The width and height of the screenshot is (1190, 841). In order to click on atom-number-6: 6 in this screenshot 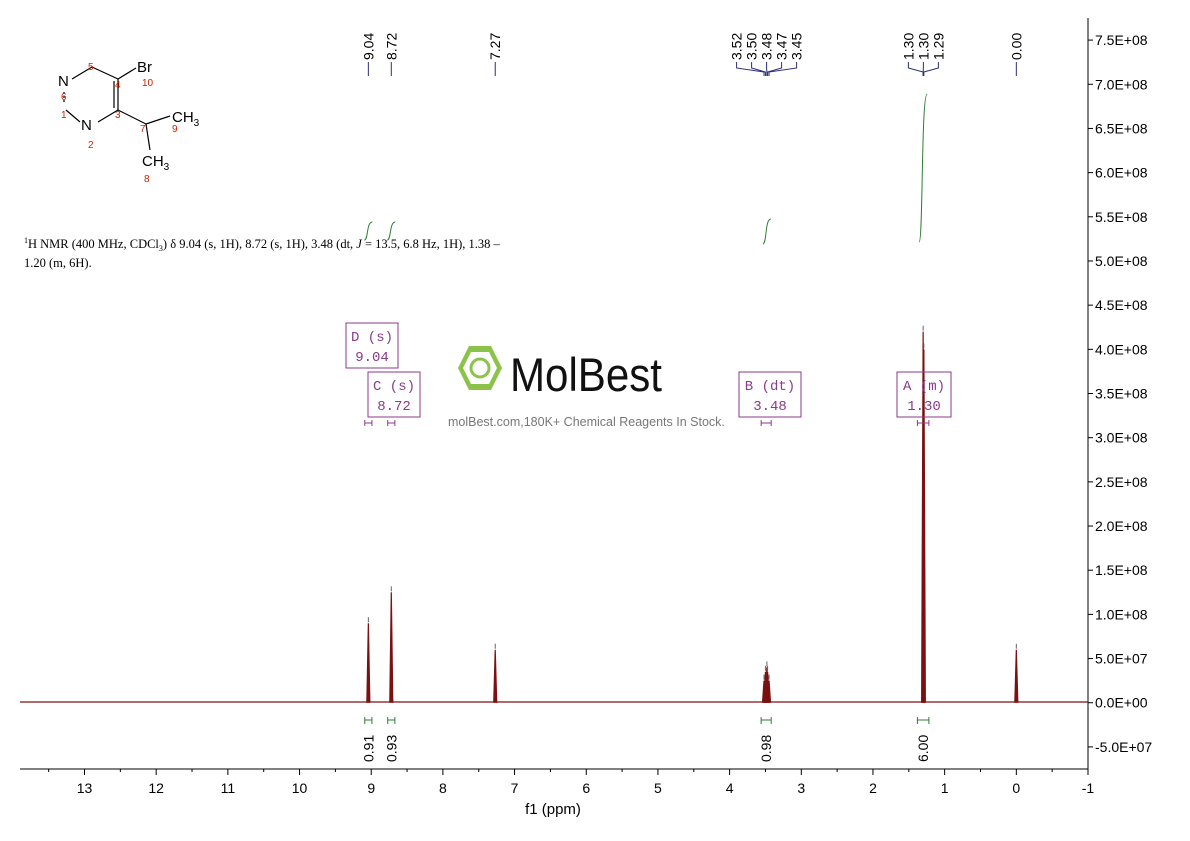, I will do `click(64, 97)`.